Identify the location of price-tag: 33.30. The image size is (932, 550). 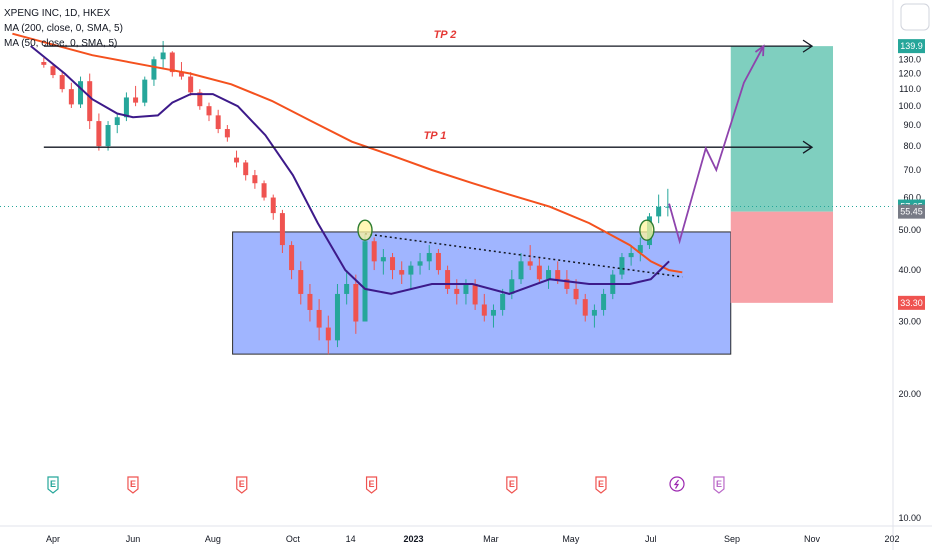
(911, 302).